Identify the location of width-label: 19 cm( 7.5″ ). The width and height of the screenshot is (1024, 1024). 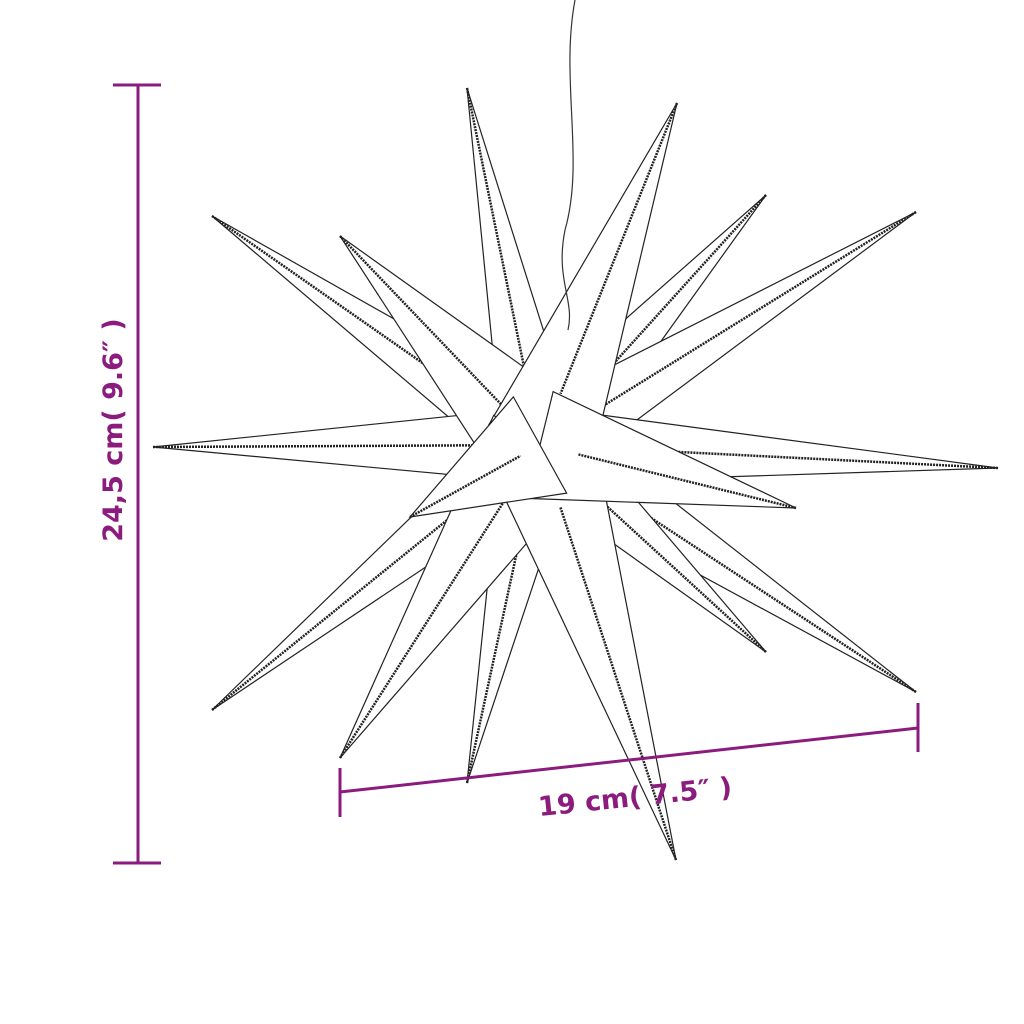
(635, 797).